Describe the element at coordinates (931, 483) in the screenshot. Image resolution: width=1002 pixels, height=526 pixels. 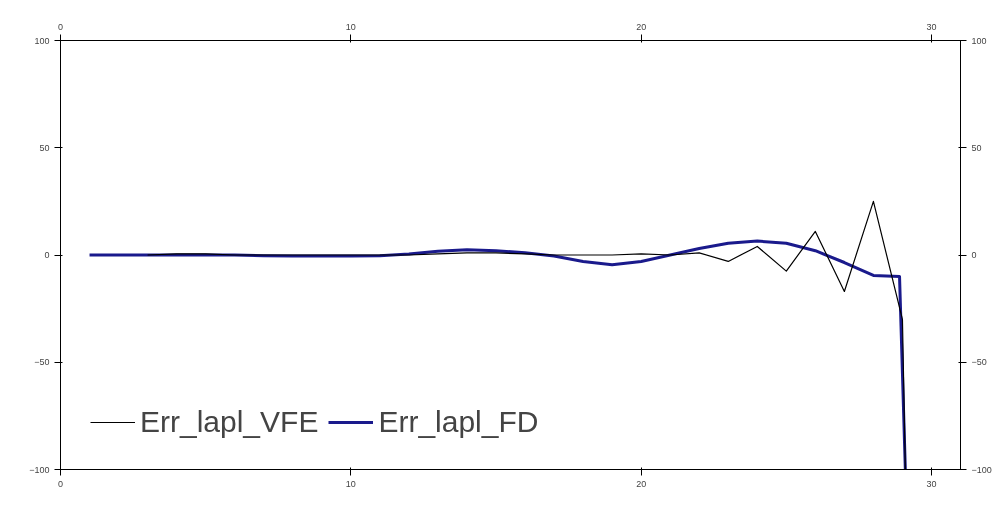
I see `x-tick-label: 30` at that location.